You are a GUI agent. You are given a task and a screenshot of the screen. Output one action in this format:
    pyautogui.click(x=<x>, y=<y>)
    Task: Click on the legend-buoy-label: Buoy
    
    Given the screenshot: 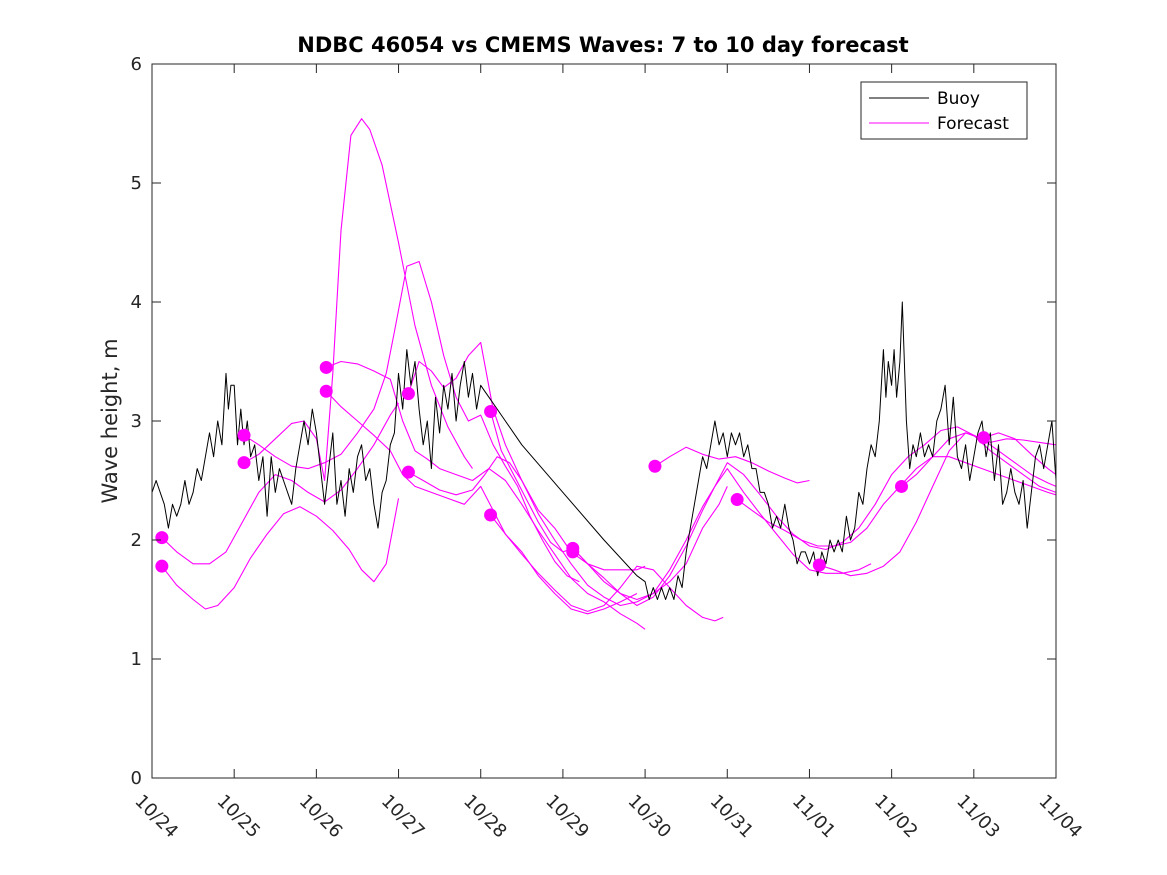 What is the action you would take?
    pyautogui.click(x=958, y=99)
    